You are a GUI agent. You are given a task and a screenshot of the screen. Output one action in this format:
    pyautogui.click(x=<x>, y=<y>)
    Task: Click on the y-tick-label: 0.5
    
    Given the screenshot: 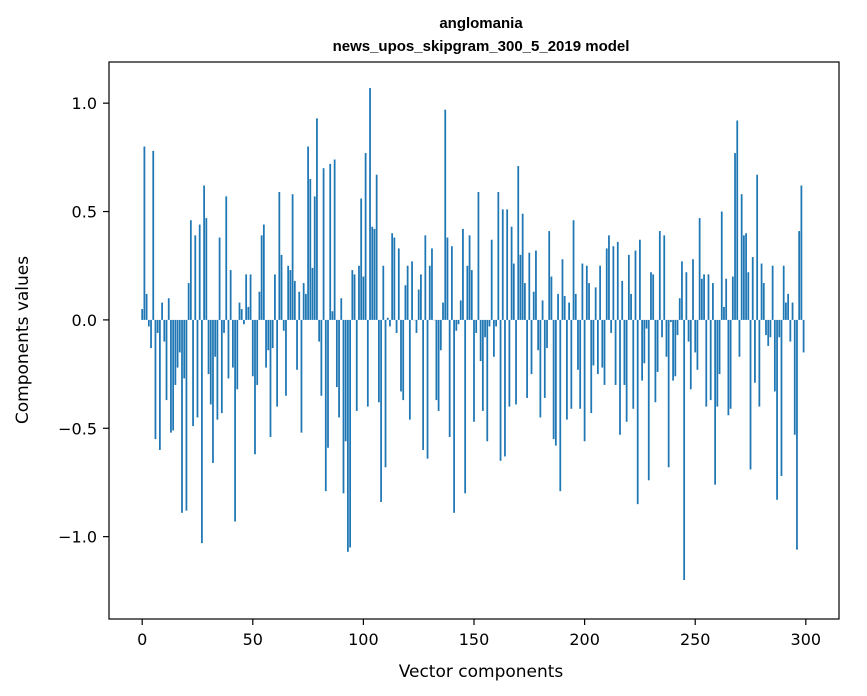 What is the action you would take?
    pyautogui.click(x=84, y=212)
    